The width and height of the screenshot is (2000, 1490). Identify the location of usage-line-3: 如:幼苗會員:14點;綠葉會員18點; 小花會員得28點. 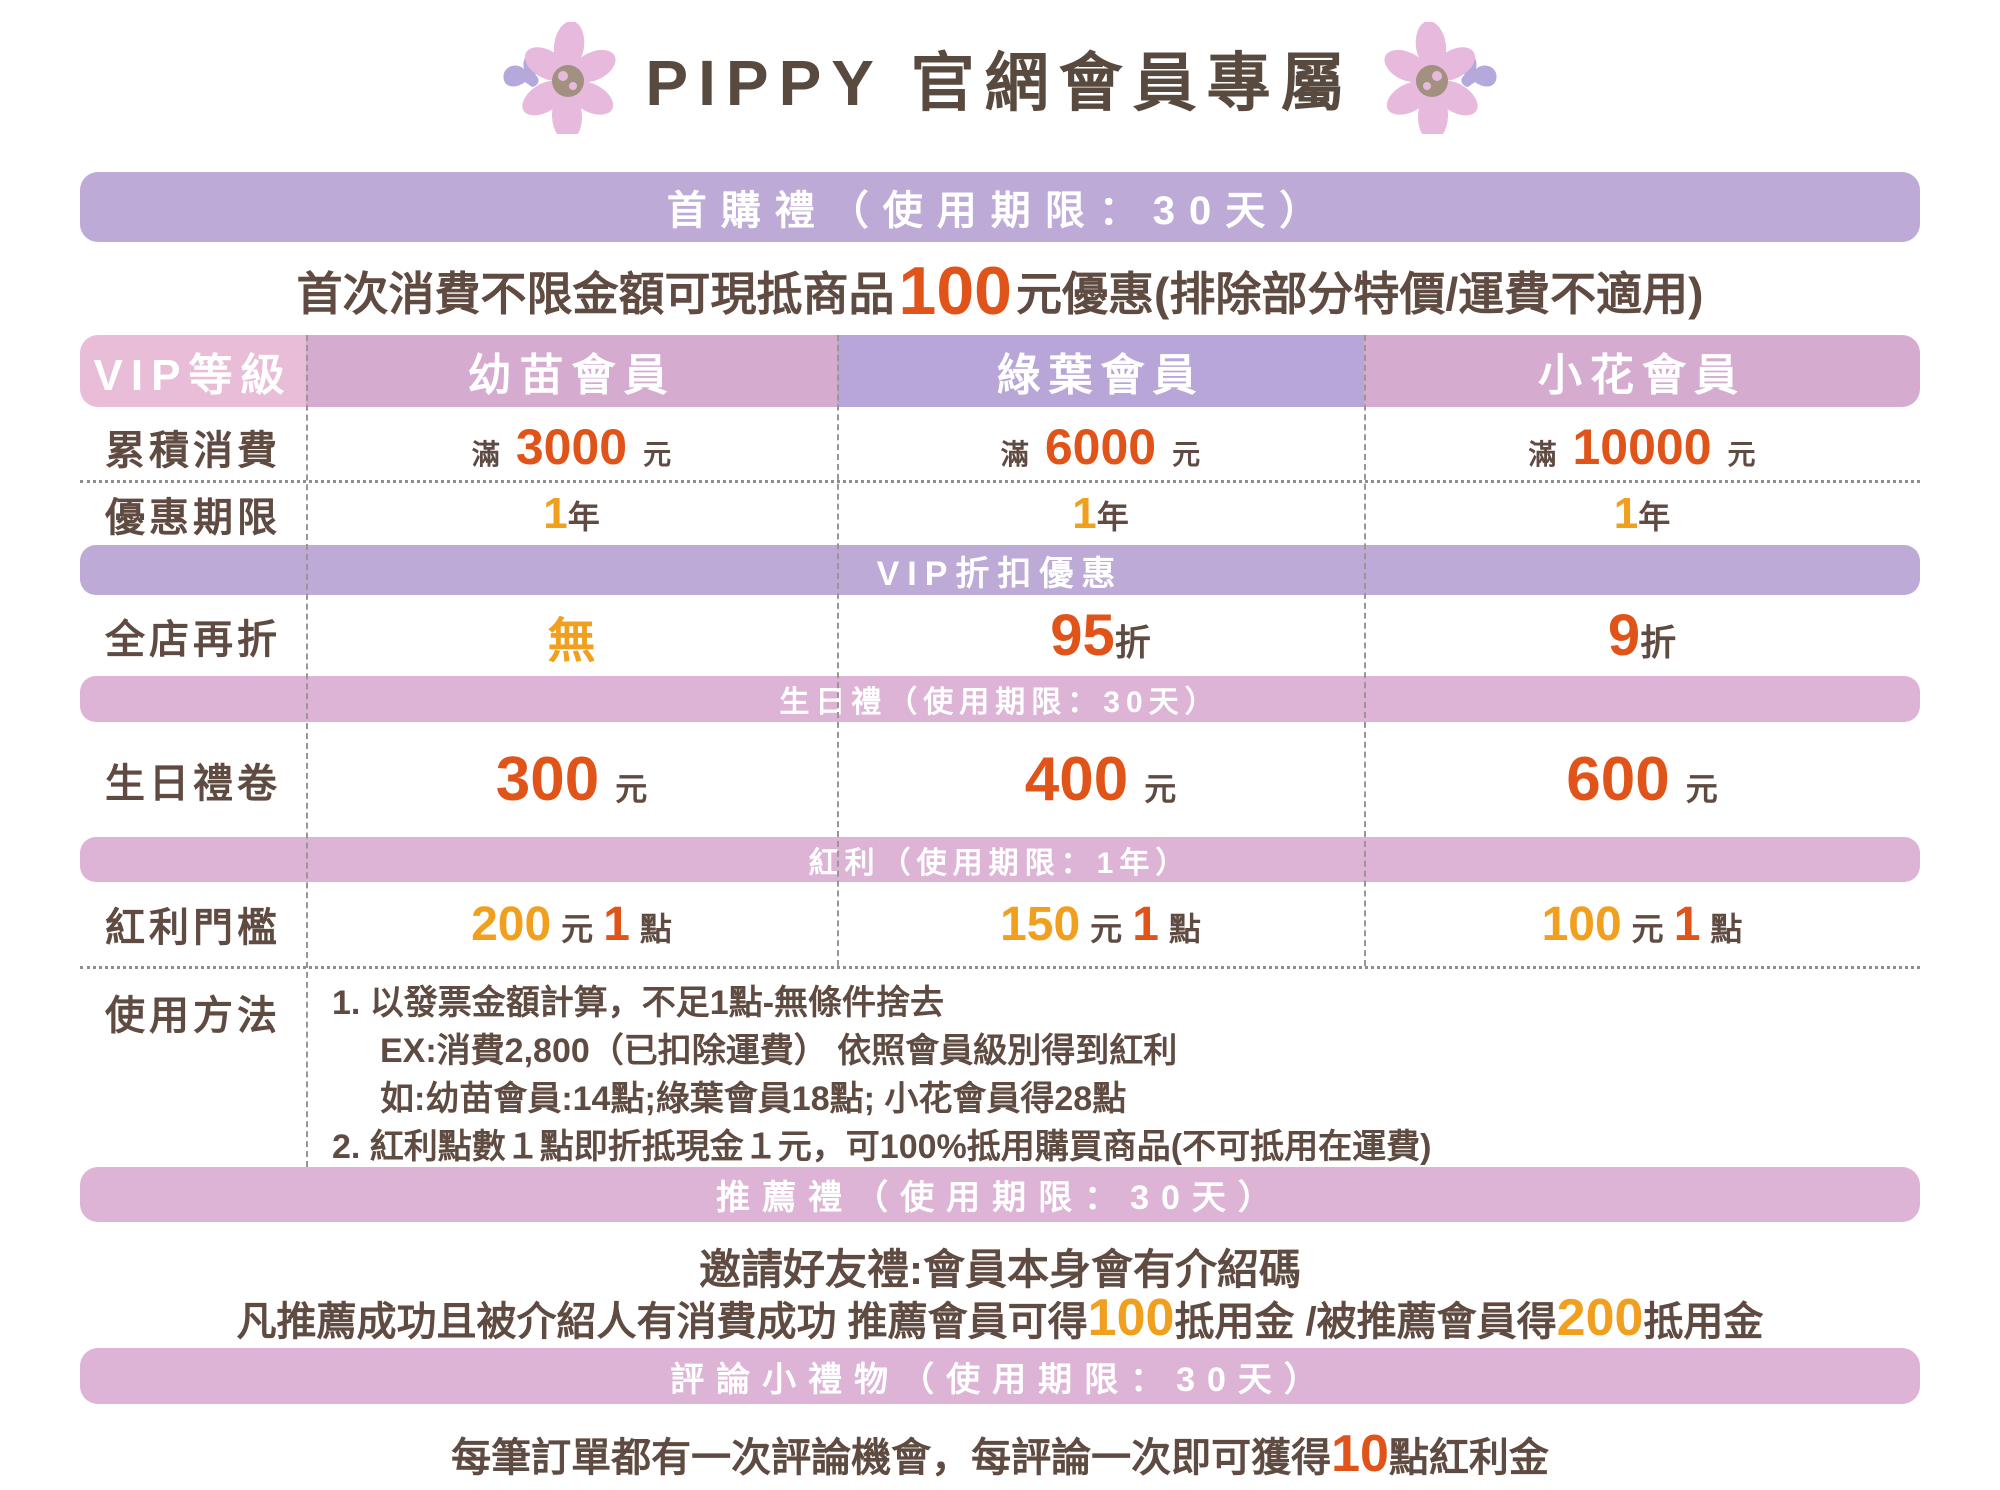
(753, 1099).